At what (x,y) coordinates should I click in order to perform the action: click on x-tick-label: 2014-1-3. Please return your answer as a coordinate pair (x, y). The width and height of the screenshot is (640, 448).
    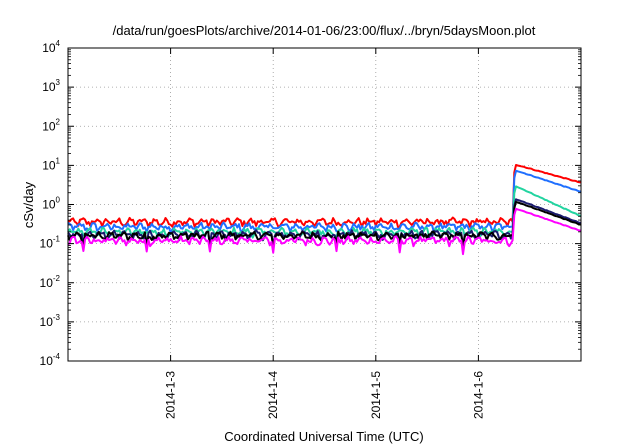
    Looking at the image, I should click on (171, 395).